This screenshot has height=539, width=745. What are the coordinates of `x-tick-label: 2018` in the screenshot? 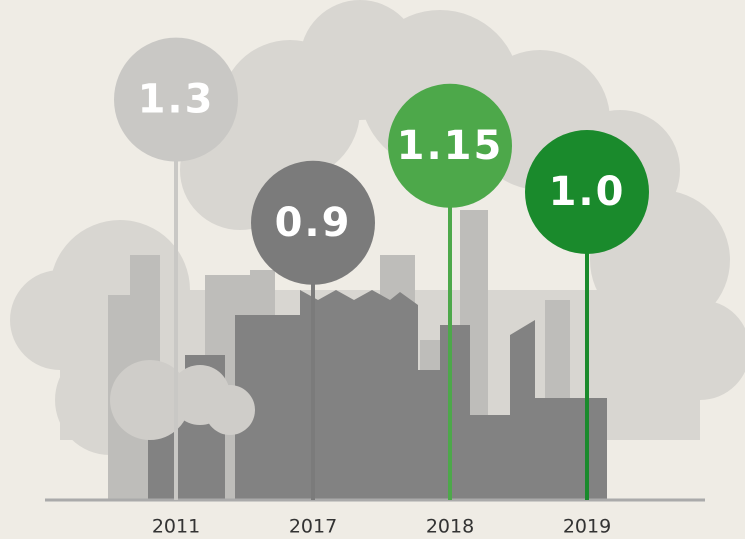 It's located at (450, 527).